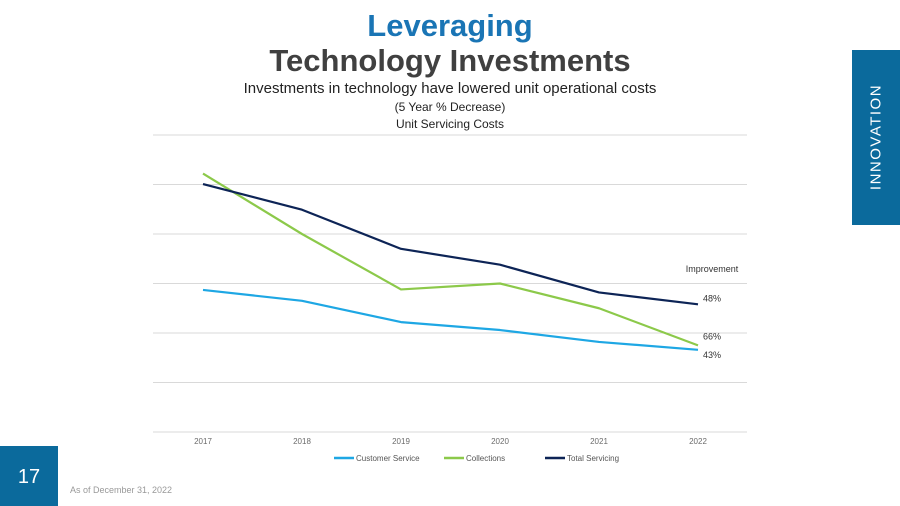 This screenshot has width=900, height=506. What do you see at coordinates (121, 490) in the screenshot?
I see `footnote: As of December 31, 2022` at bounding box center [121, 490].